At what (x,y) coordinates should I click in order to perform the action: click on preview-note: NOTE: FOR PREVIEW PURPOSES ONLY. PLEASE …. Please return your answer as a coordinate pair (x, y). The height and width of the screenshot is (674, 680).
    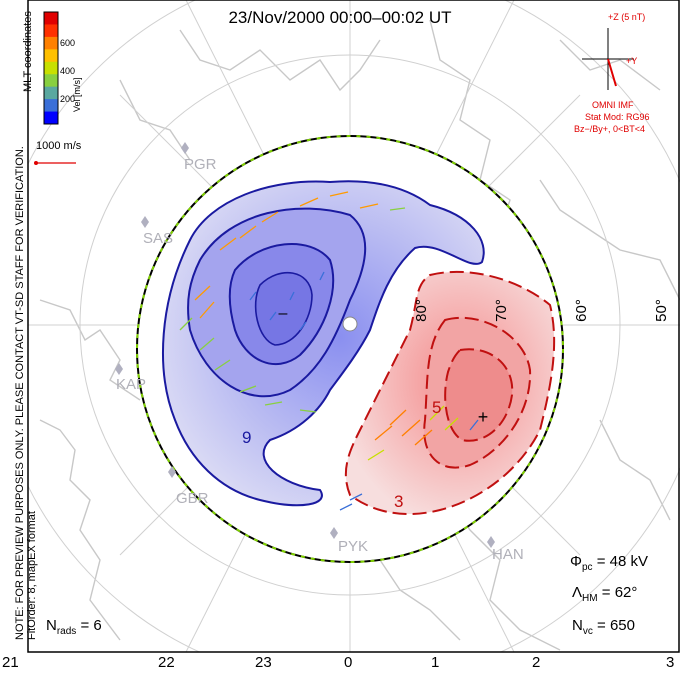
    Looking at the image, I should click on (26, 393).